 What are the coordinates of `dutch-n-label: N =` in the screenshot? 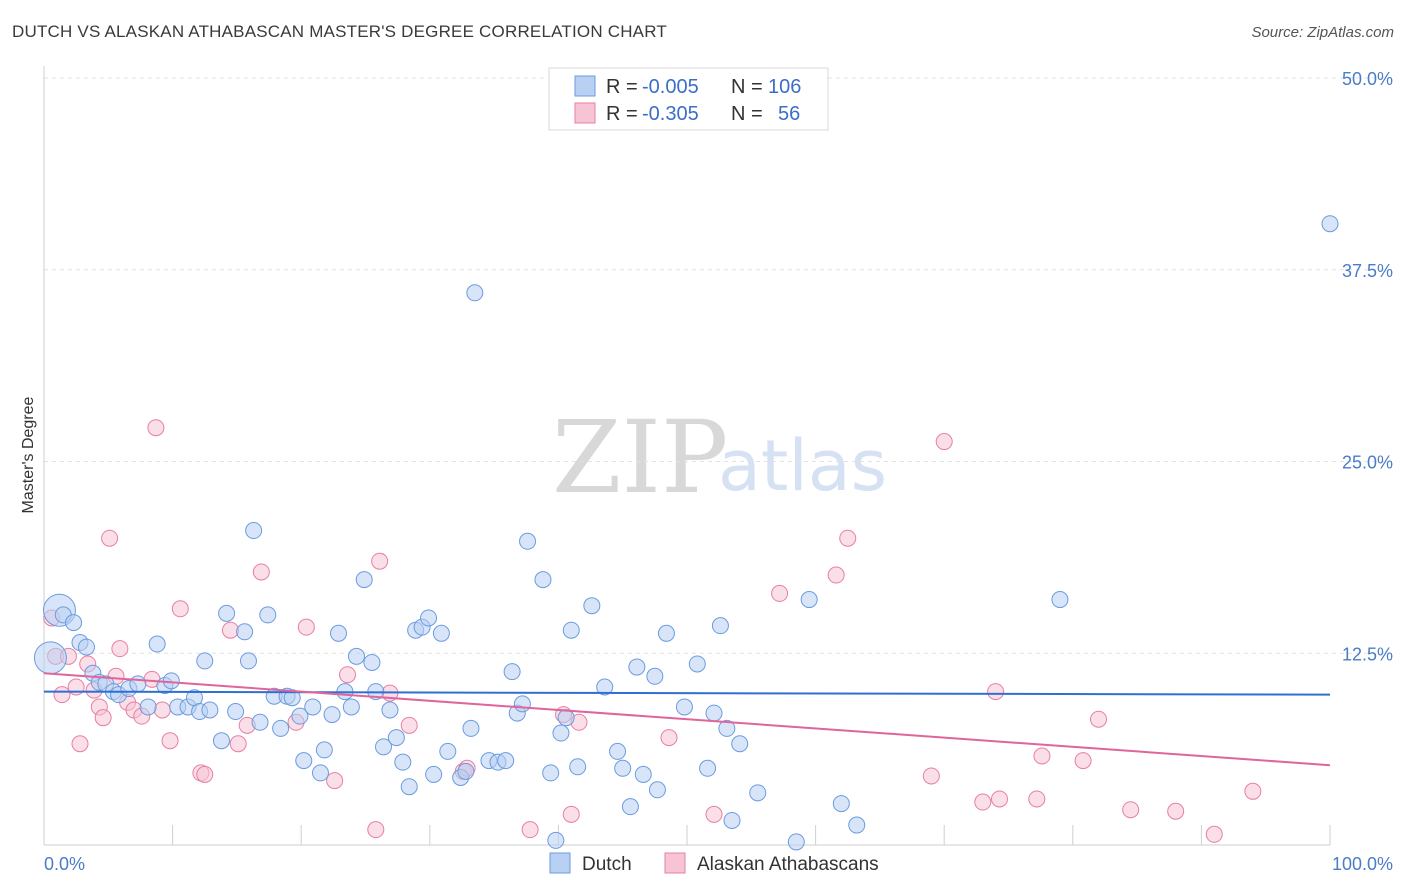 It's located at (747, 87).